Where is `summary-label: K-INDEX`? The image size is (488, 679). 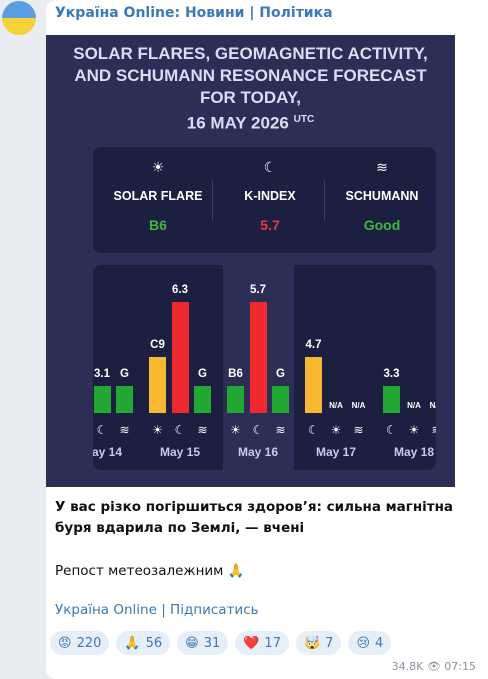 summary-label: K-INDEX is located at coordinates (270, 196).